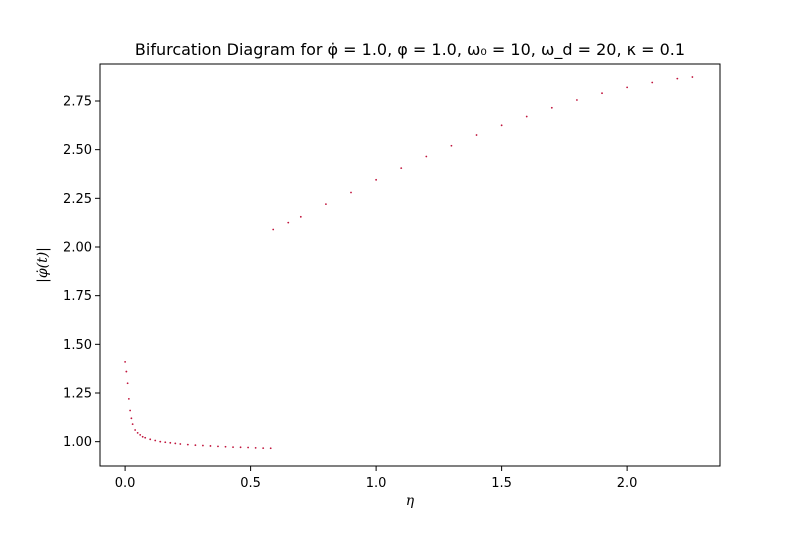 The height and width of the screenshot is (533, 800). I want to click on x-axis-ticks: 0.0 0.5 1.0 1.5 2.0, so click(376, 478).